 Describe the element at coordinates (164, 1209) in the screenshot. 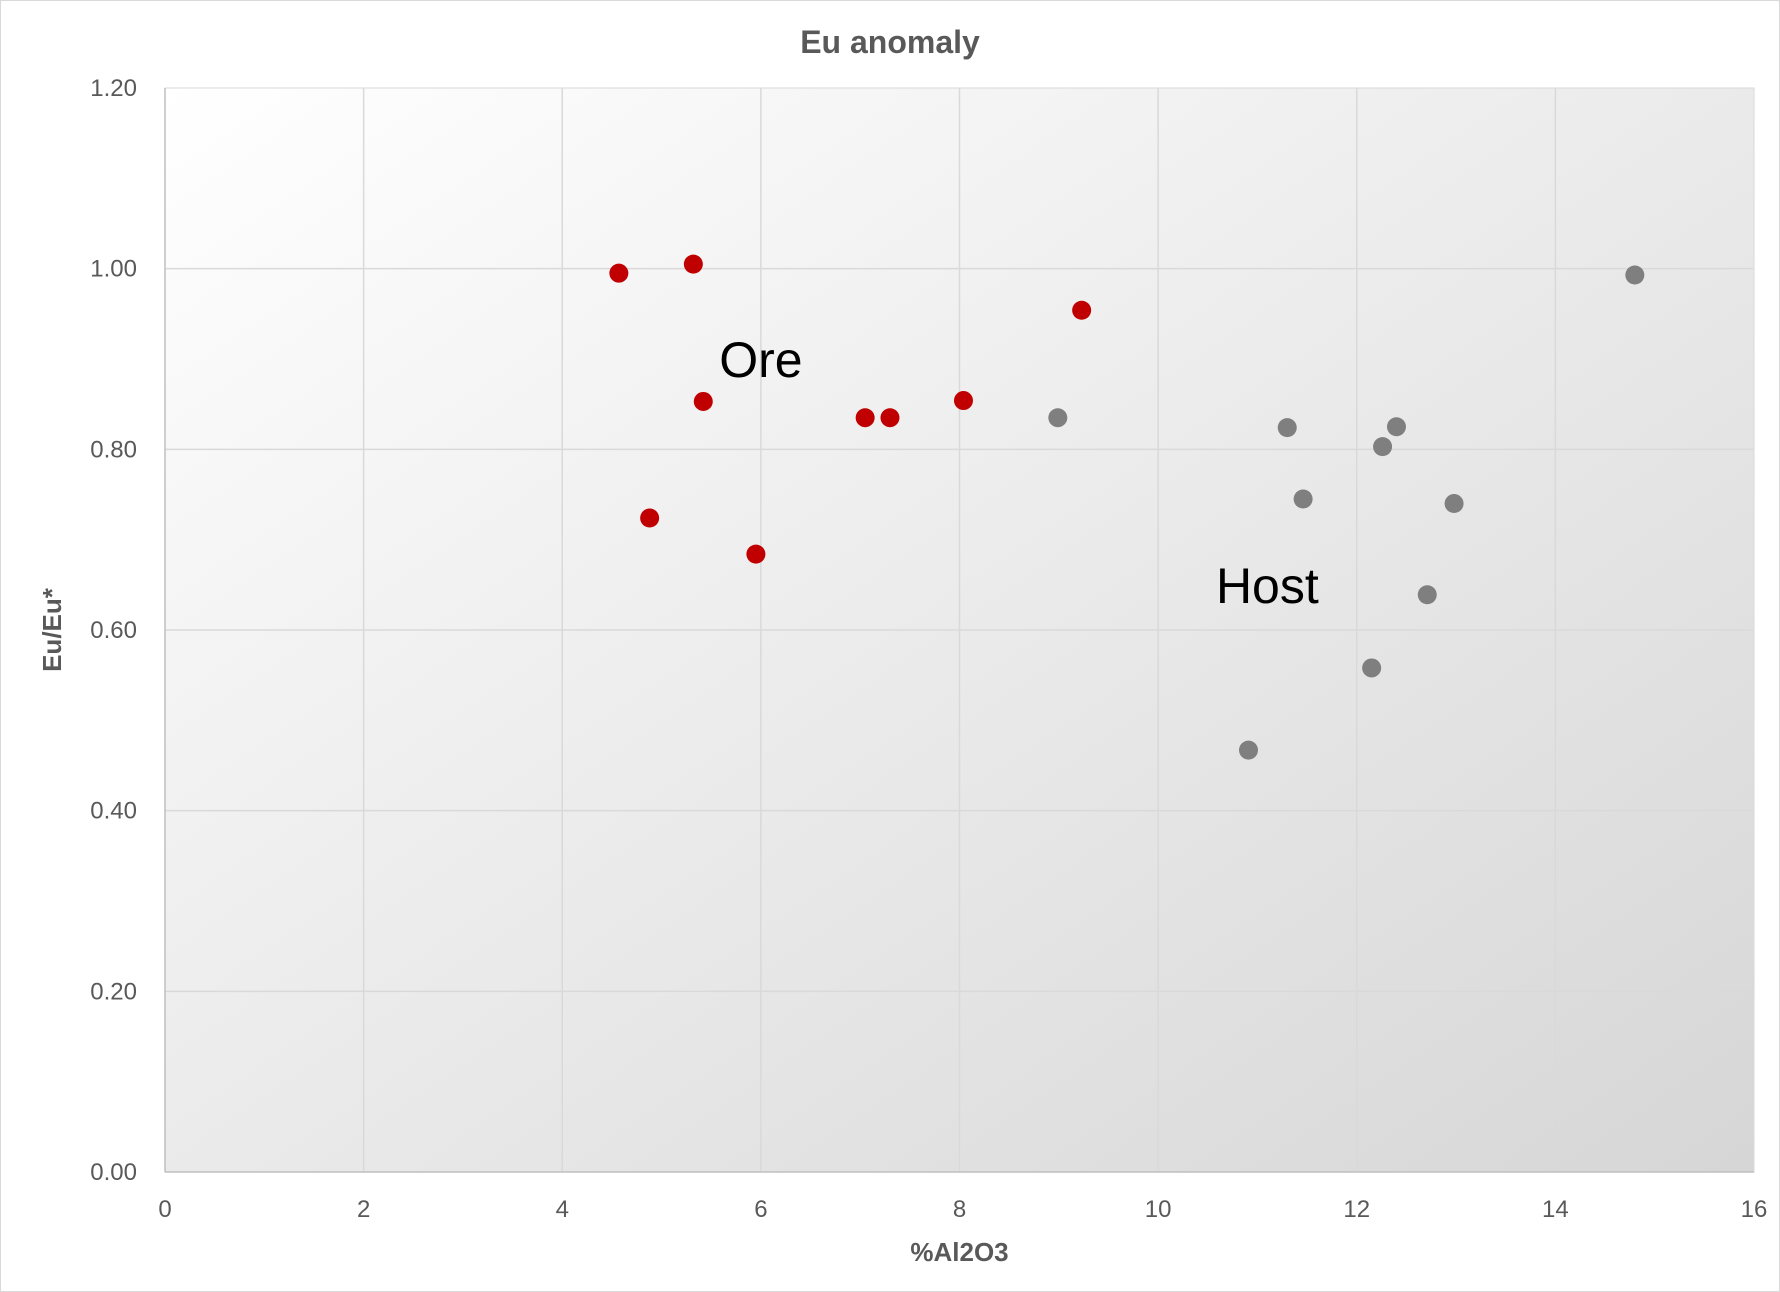

I see `x-tick-label: 0` at that location.